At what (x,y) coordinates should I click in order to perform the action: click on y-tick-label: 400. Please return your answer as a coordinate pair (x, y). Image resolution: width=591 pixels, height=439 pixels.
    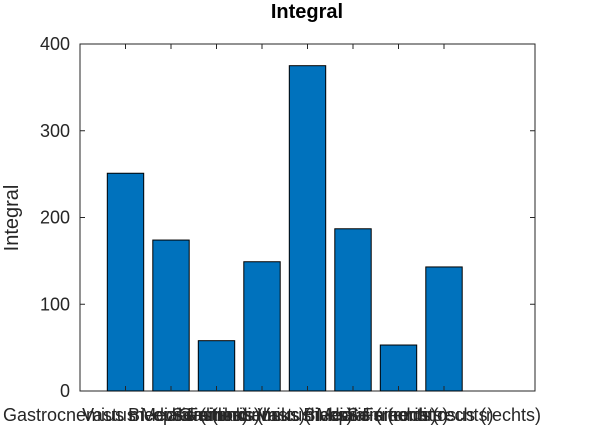
    Looking at the image, I should click on (55, 44).